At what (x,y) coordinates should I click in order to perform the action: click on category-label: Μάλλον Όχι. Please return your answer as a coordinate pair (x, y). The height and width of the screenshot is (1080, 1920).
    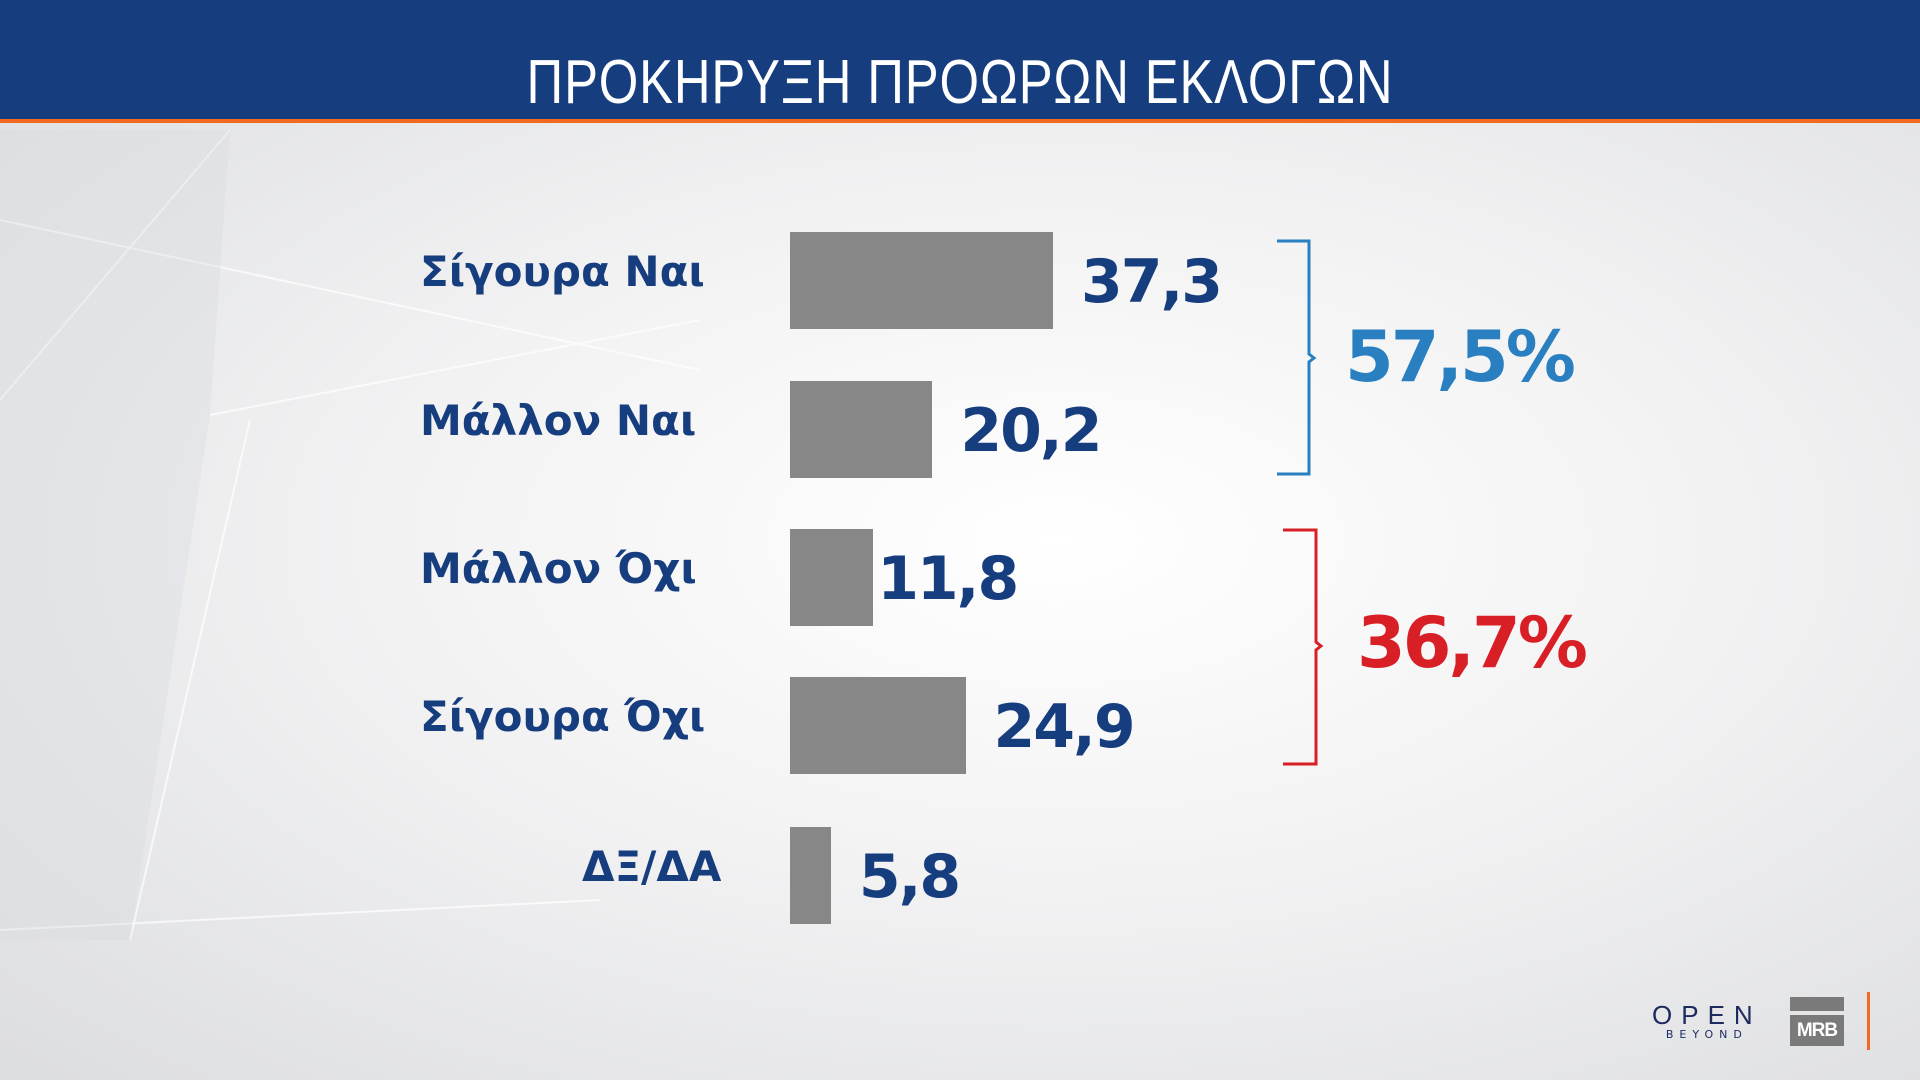
    Looking at the image, I should click on (558, 568).